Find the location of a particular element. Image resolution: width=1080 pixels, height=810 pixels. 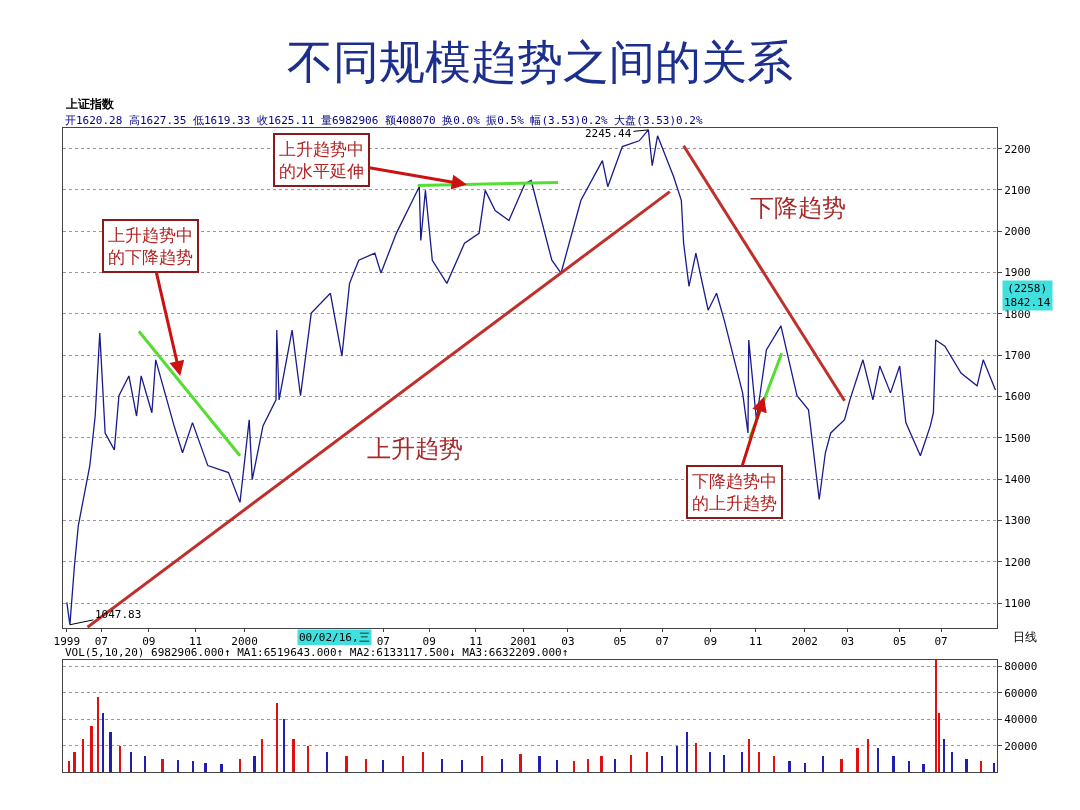

y-tick-label: 1400 is located at coordinates (1017, 480).